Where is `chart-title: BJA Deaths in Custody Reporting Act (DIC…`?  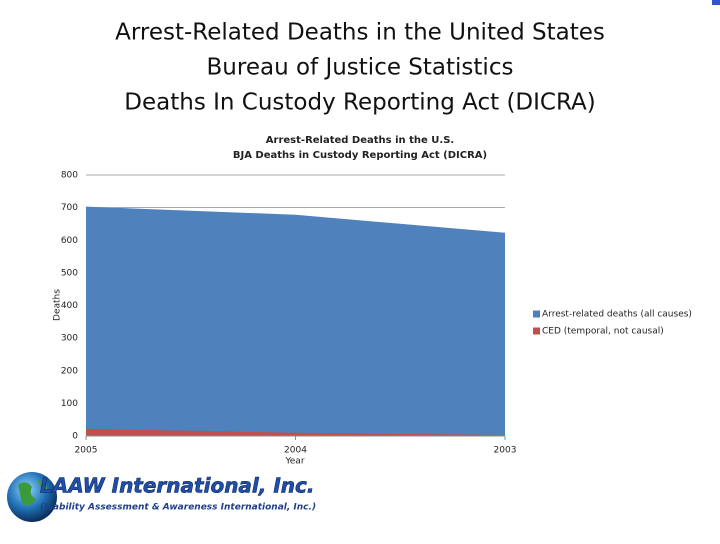
chart-title: BJA Deaths in Custody Reporting Act (DIC… is located at coordinates (360, 155).